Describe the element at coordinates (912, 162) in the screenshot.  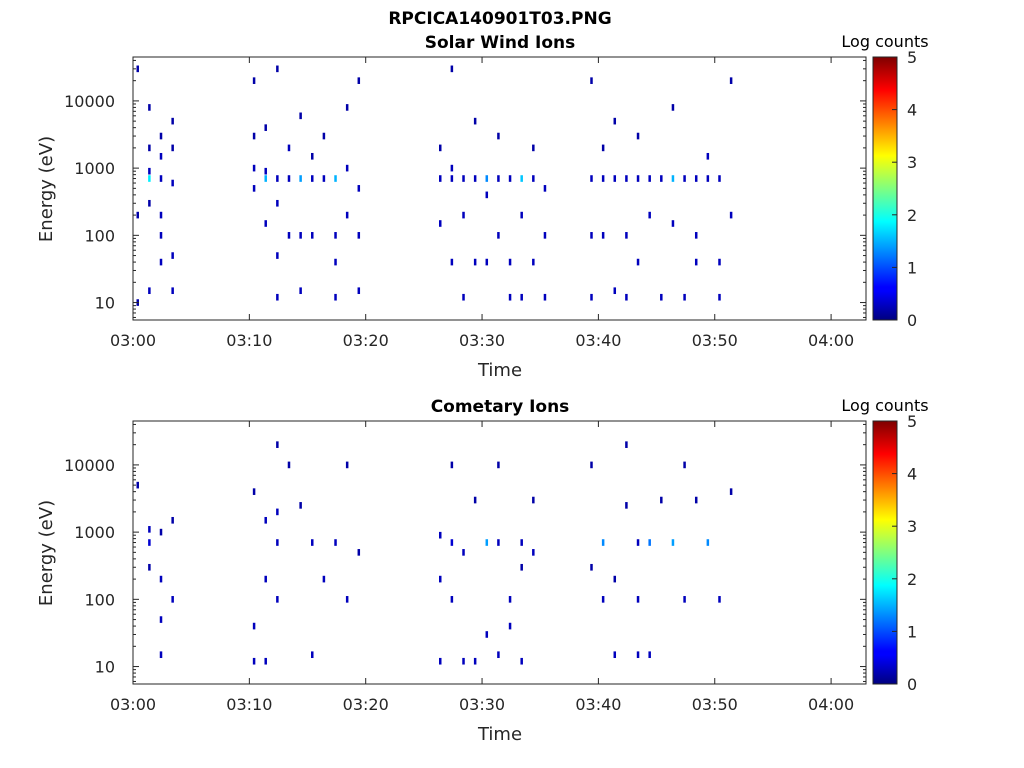
I see `colorbar-tick-label: 3` at that location.